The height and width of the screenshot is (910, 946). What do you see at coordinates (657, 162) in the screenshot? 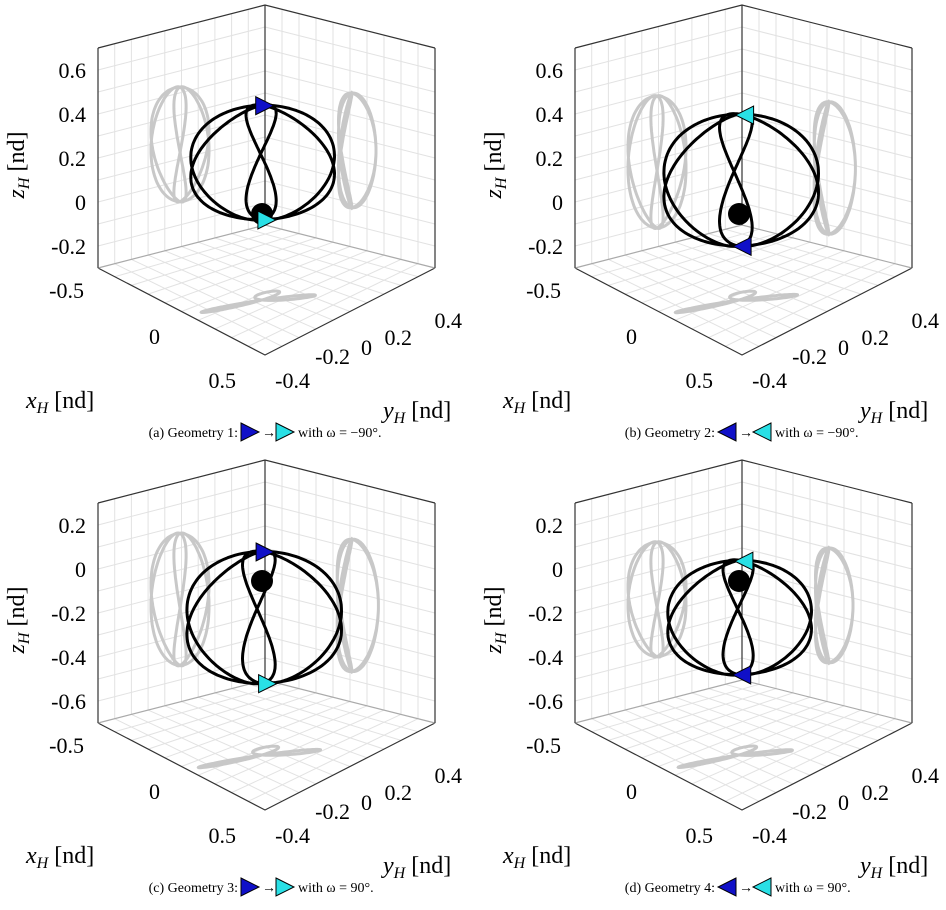
I see `projection-left-wall` at bounding box center [657, 162].